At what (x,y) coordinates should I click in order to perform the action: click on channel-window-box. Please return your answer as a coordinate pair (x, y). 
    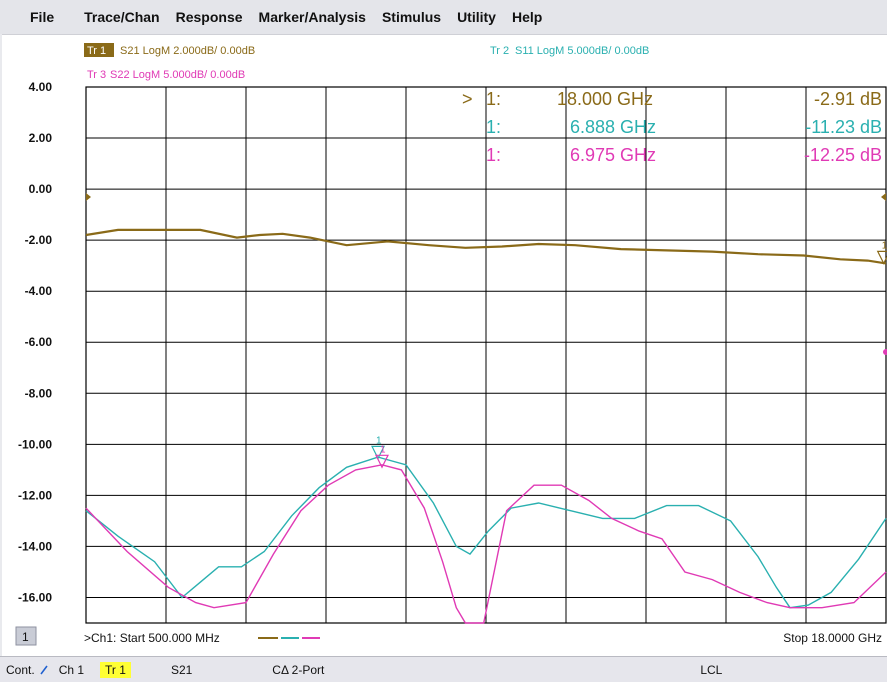
    Looking at the image, I should click on (26, 636).